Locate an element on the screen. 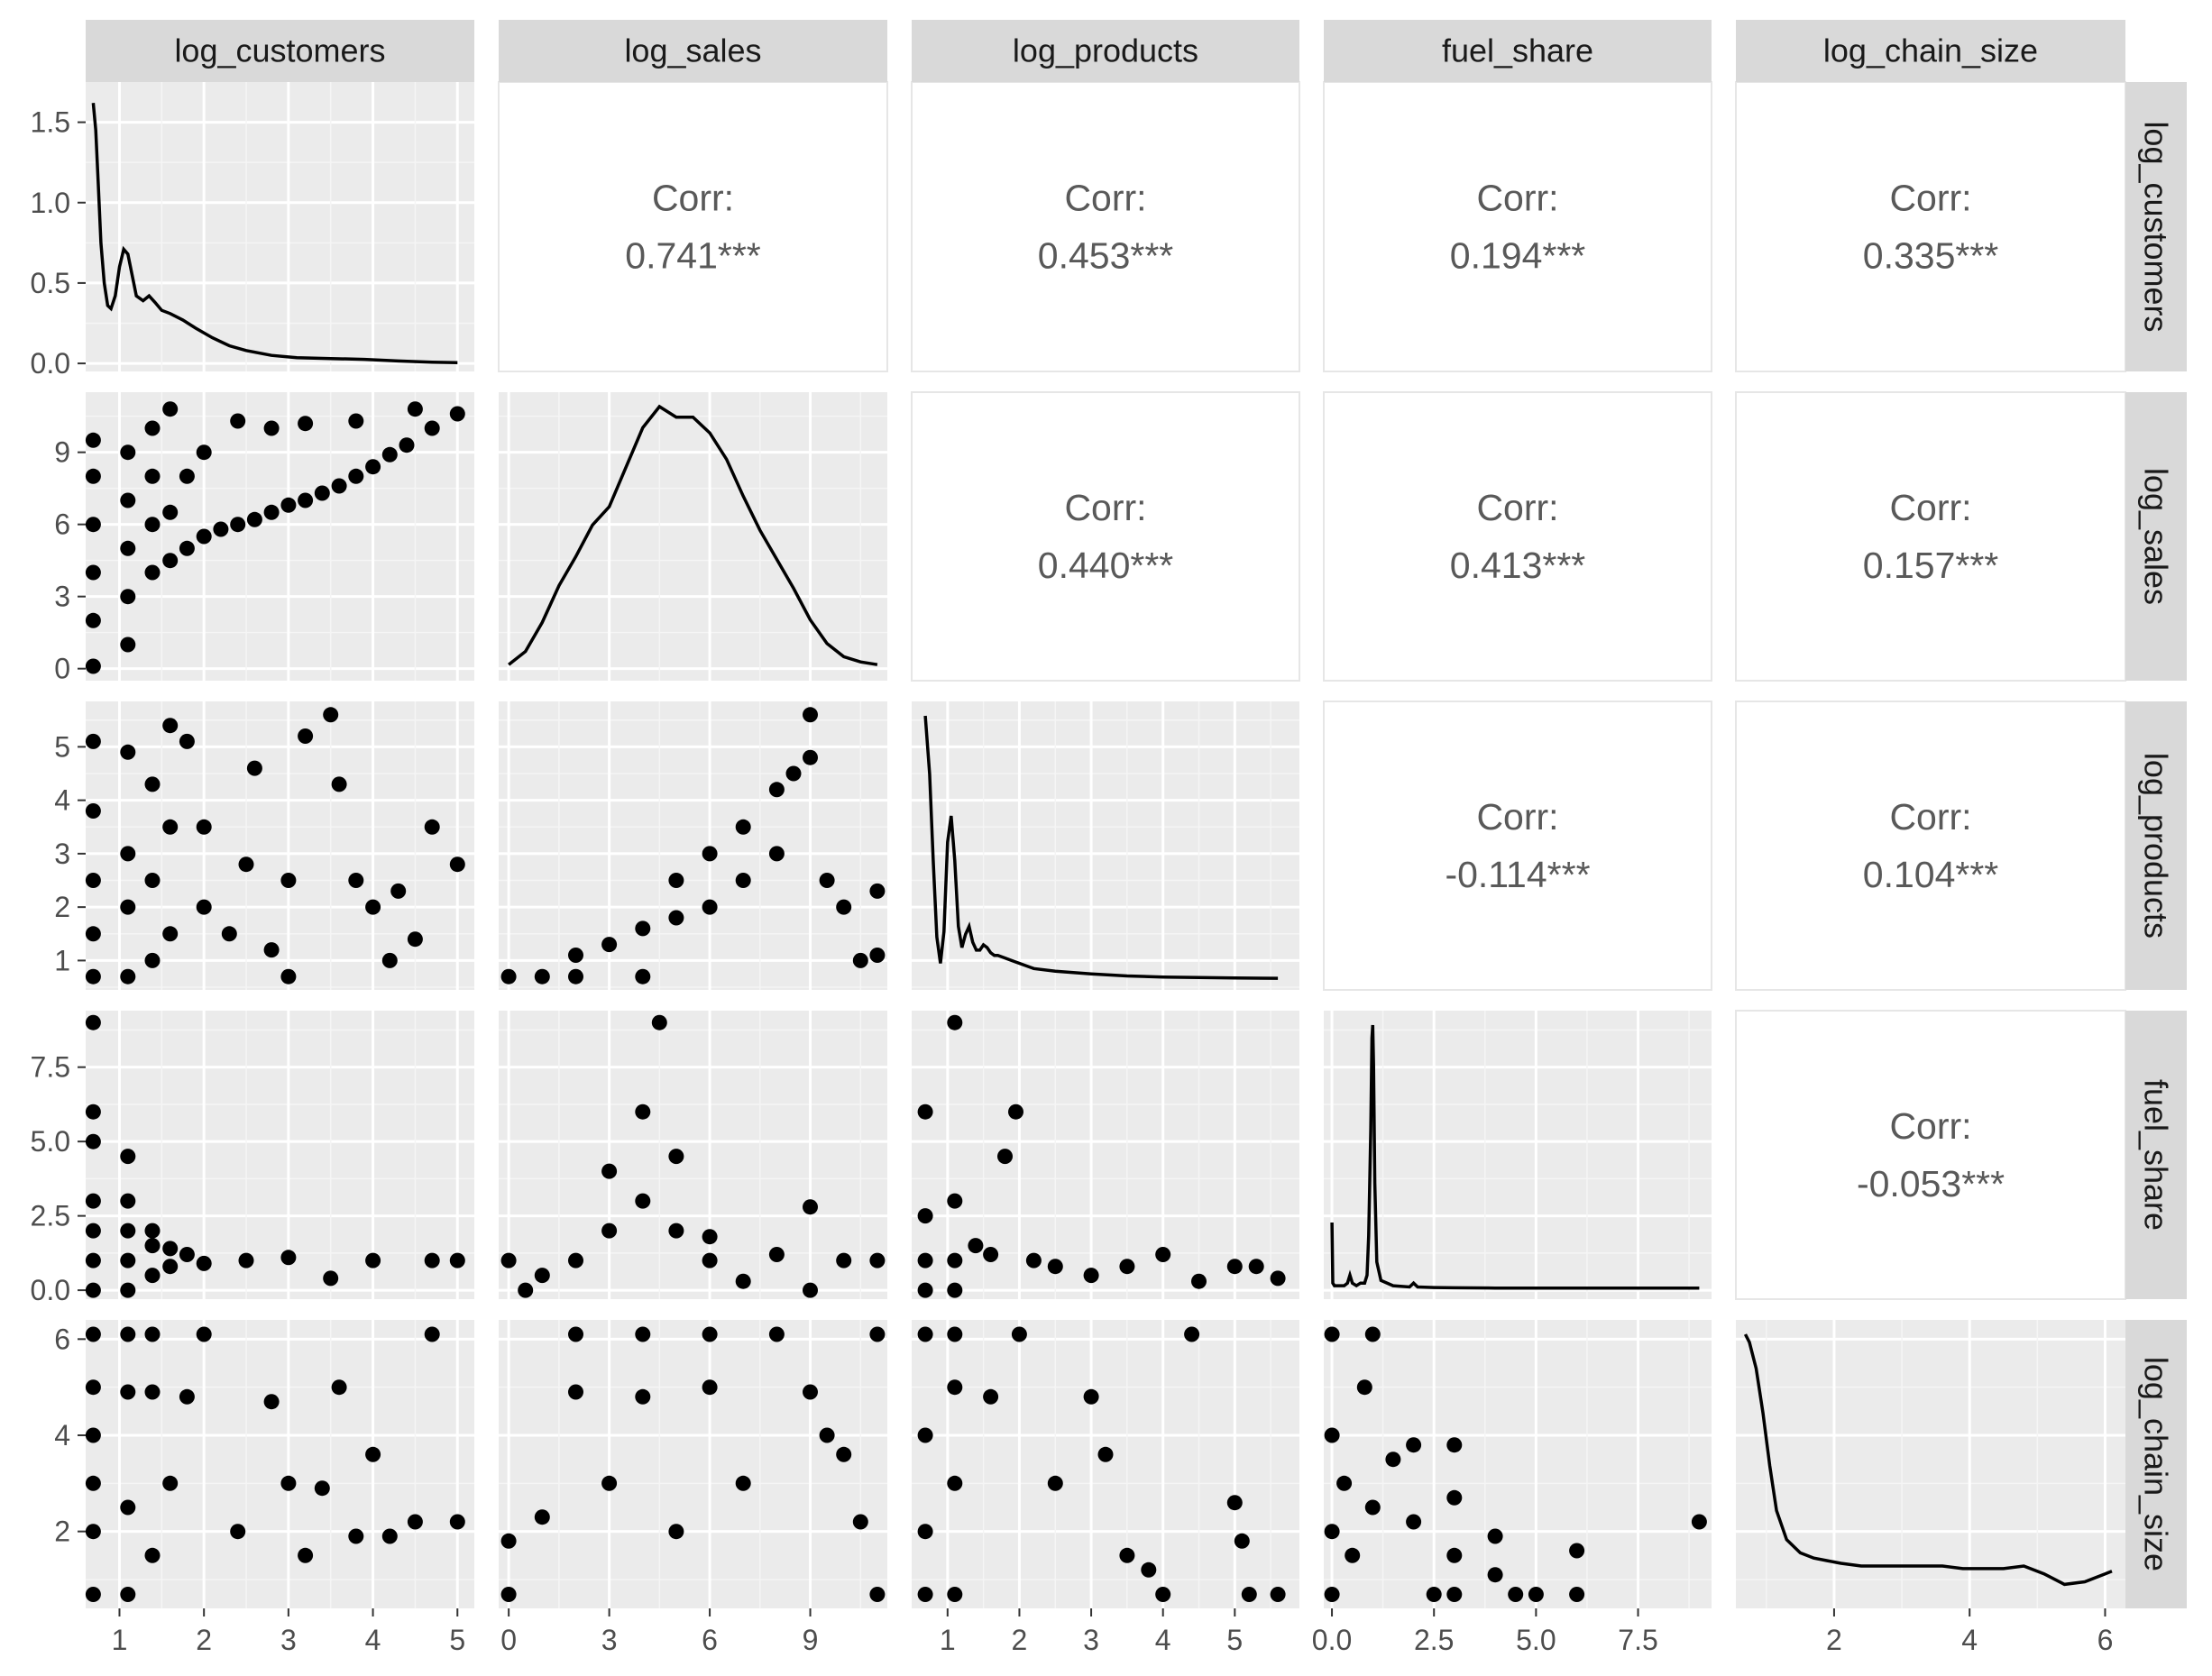 The height and width of the screenshot is (1676, 2212). corr-label: Corr: is located at coordinates (1517, 507).